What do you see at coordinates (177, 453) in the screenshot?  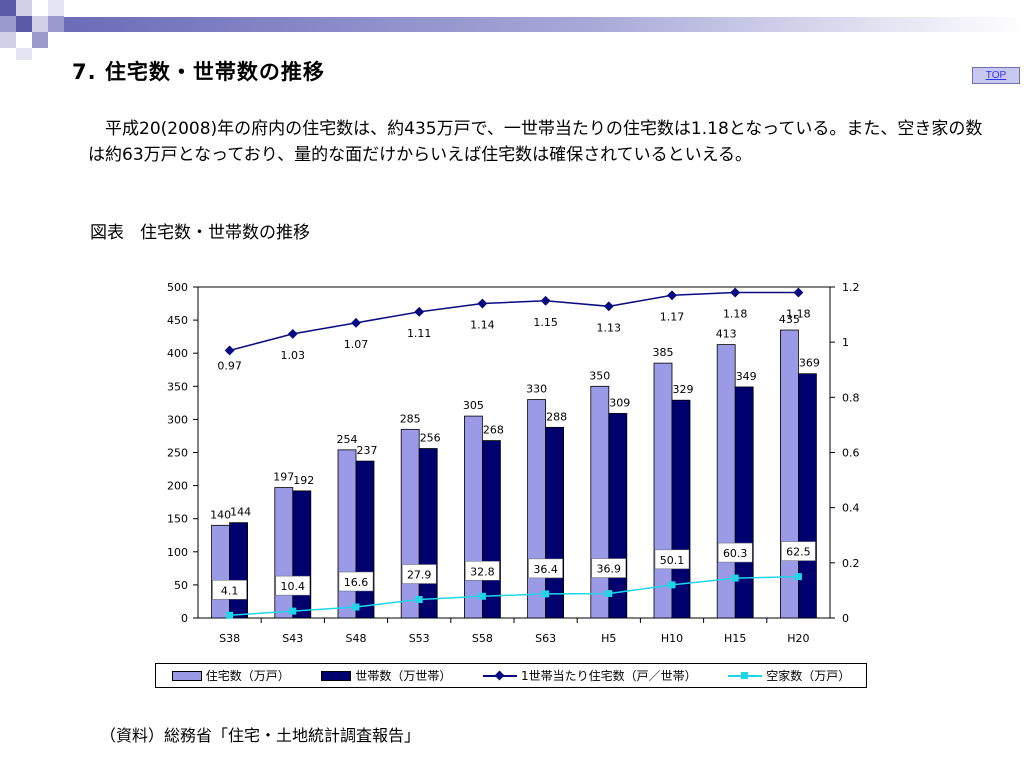 I see `y-axis-tick-label: 250` at bounding box center [177, 453].